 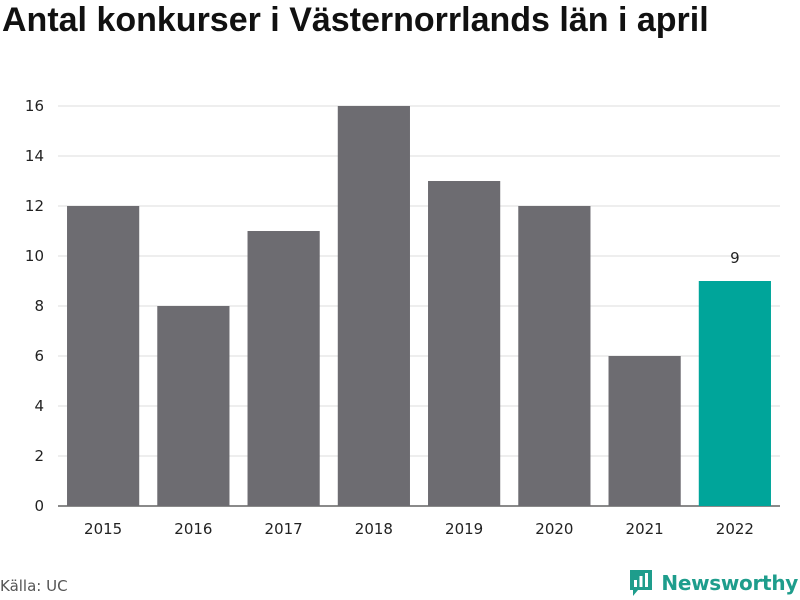 What do you see at coordinates (34, 256) in the screenshot?
I see `y-tick-label: 10` at bounding box center [34, 256].